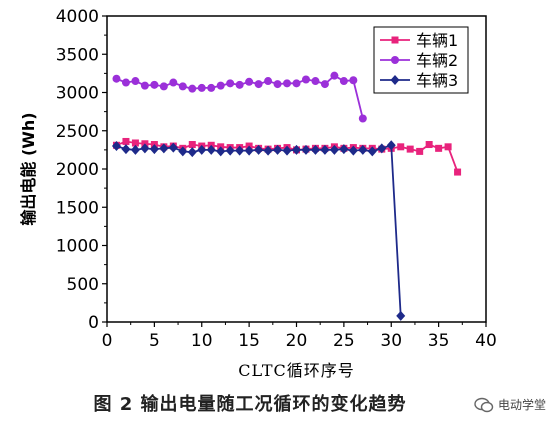  I want to click on legend-item: 车辆3, so click(419, 80).